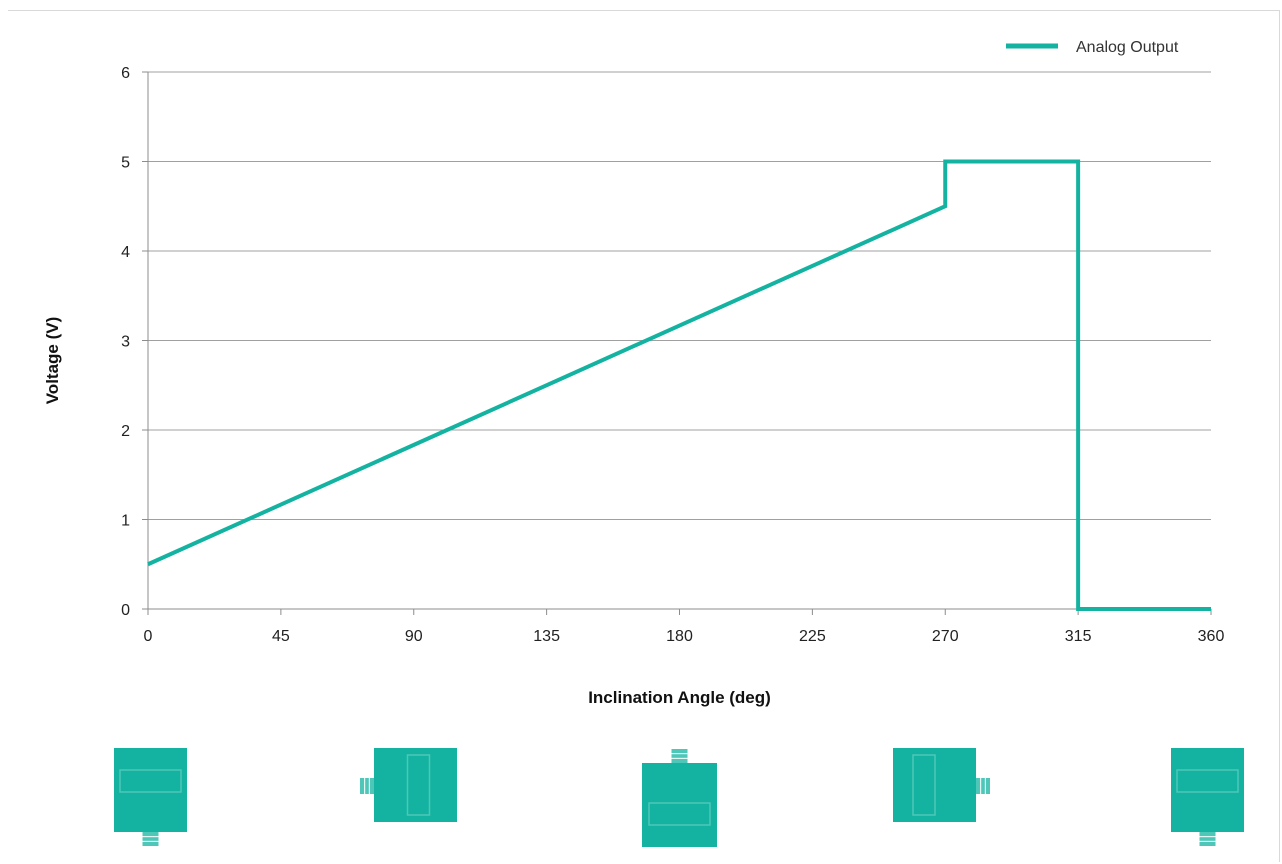 Image resolution: width=1282 pixels, height=864 pixels. I want to click on legend: Analog Output, so click(1092, 47).